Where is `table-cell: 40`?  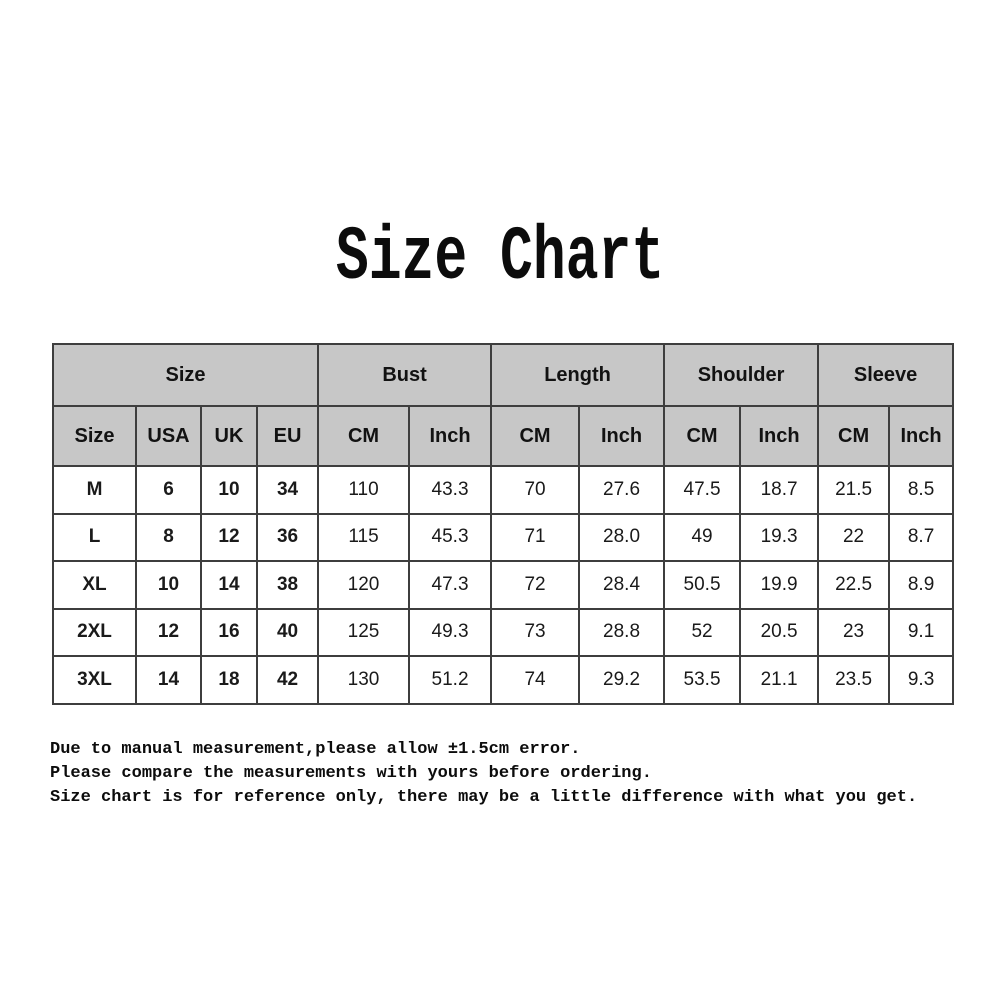 table-cell: 40 is located at coordinates (287, 632).